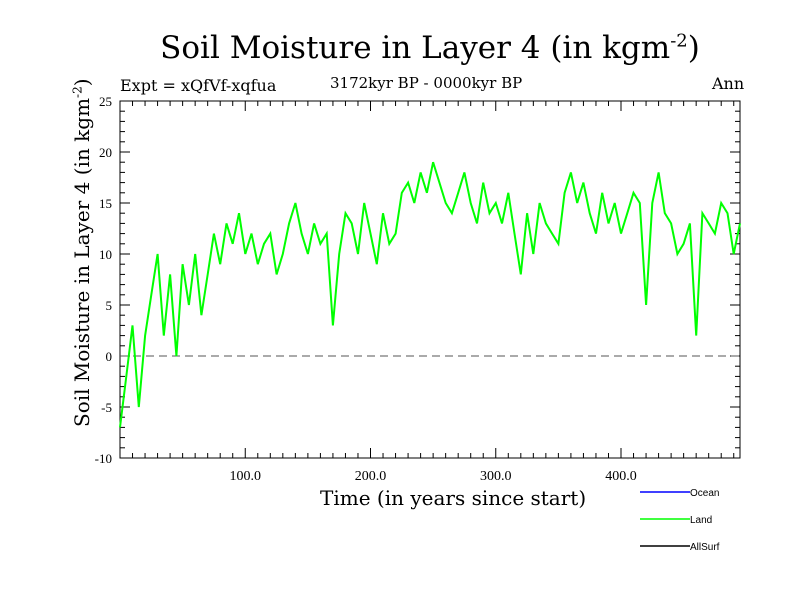 Image resolution: width=800 pixels, height=600 pixels. Describe the element at coordinates (704, 493) in the screenshot. I see `legend-label-ocean: Ocean` at that location.